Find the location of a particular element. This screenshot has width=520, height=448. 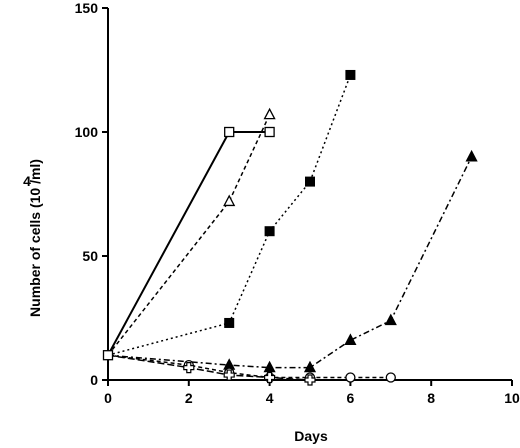

x-tick-label: 2 is located at coordinates (189, 398).